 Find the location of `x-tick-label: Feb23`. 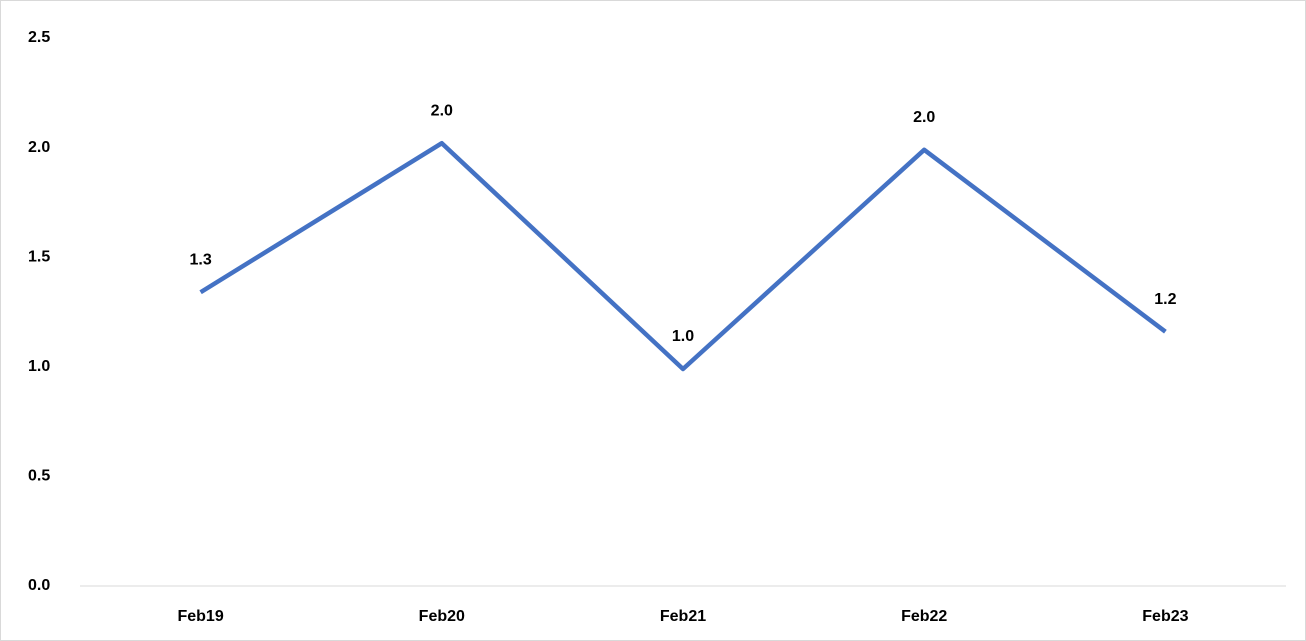

x-tick-label: Feb23 is located at coordinates (1165, 616).